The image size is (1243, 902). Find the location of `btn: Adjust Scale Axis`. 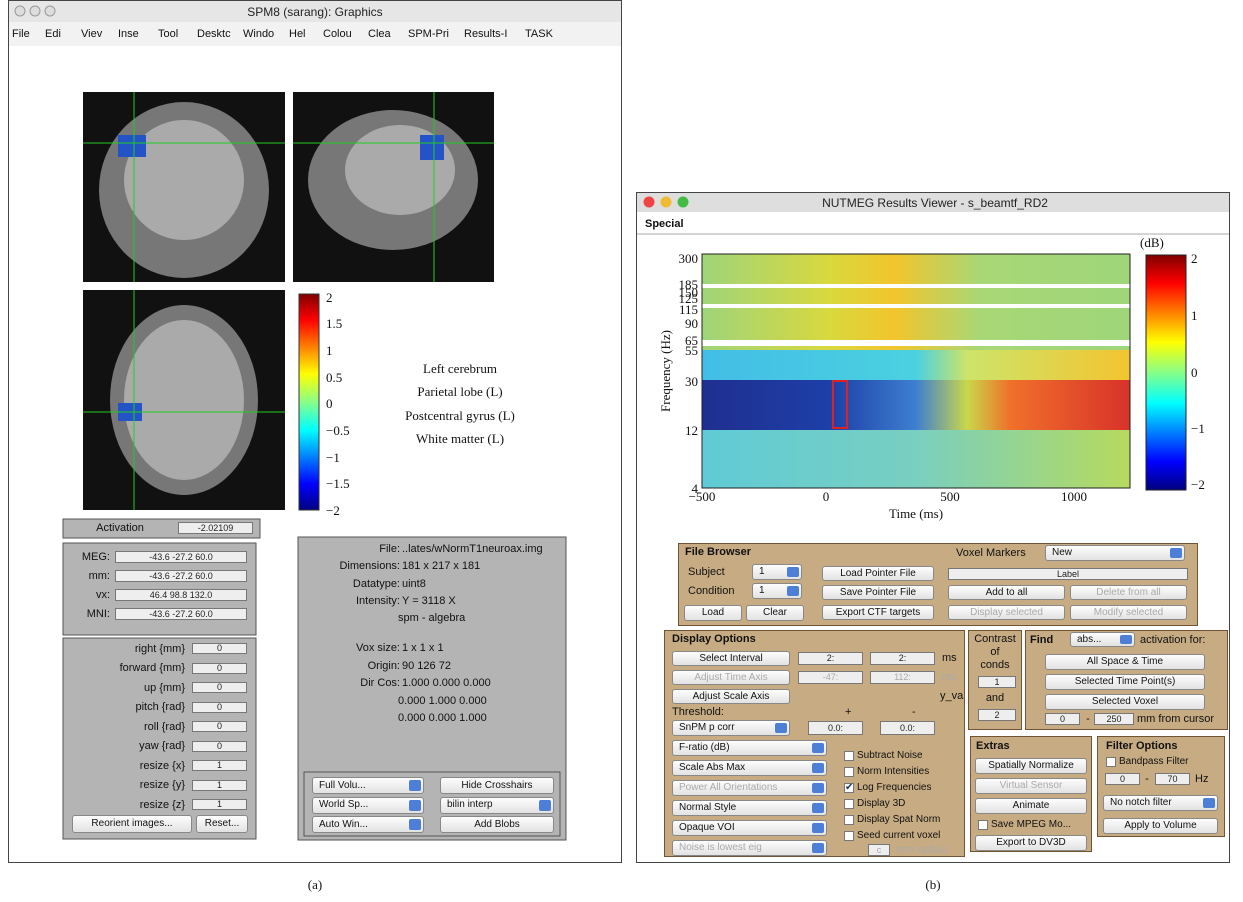

btn: Adjust Scale Axis is located at coordinates (731, 696).